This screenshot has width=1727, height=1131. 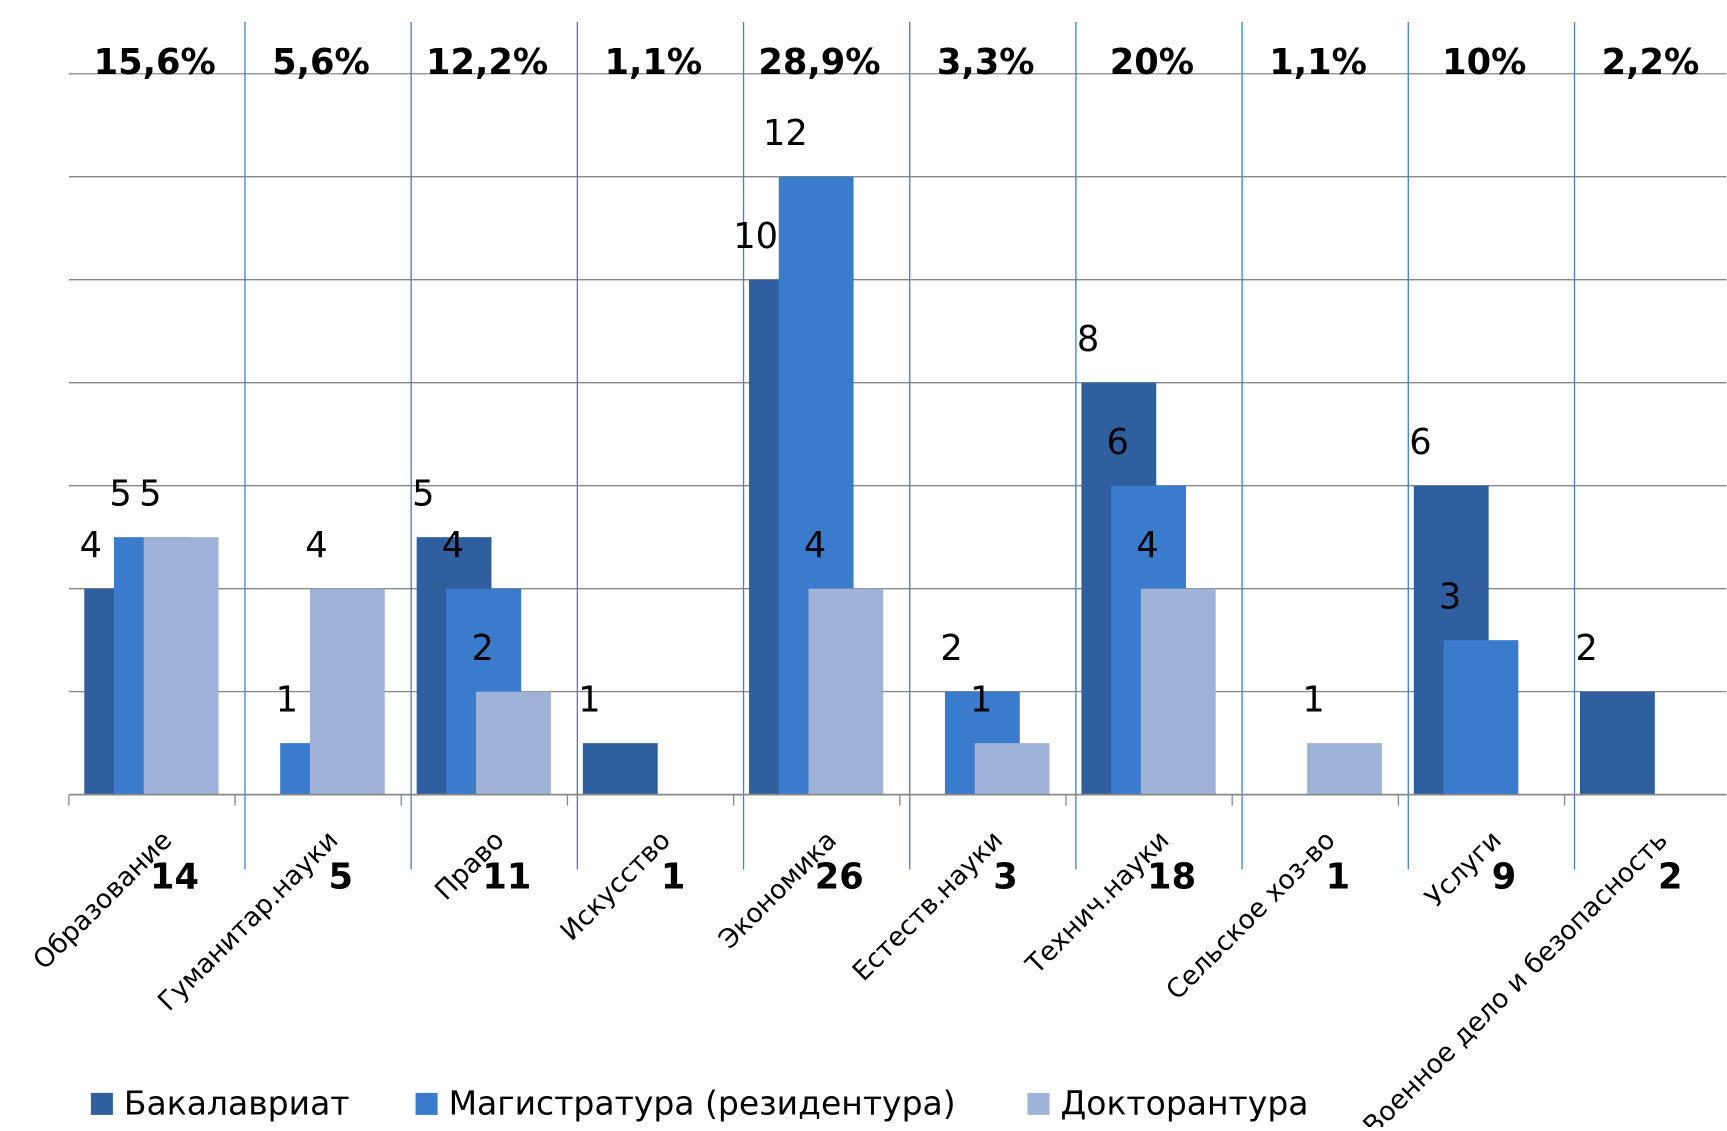 What do you see at coordinates (248, 921) in the screenshot?
I see `x-tick-label: Гуманитар.науки` at bounding box center [248, 921].